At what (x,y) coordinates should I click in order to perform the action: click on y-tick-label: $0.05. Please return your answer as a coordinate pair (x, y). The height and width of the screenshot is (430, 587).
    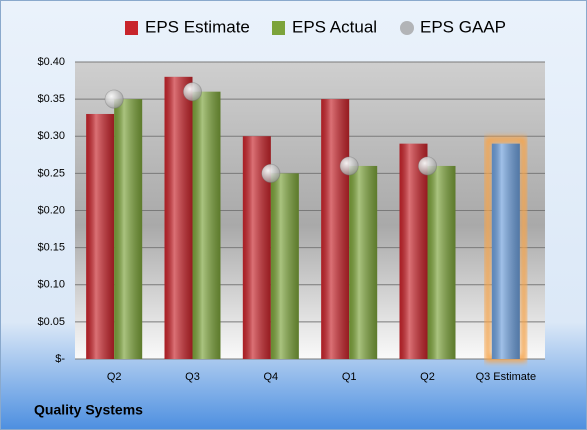
    Looking at the image, I should click on (51, 322).